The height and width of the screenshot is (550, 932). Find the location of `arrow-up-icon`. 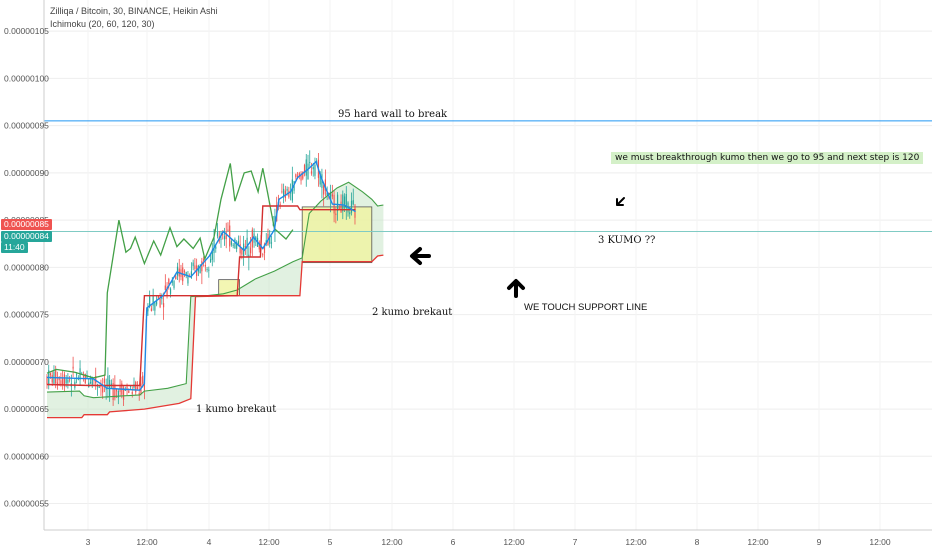

arrow-up-icon is located at coordinates (516, 288).